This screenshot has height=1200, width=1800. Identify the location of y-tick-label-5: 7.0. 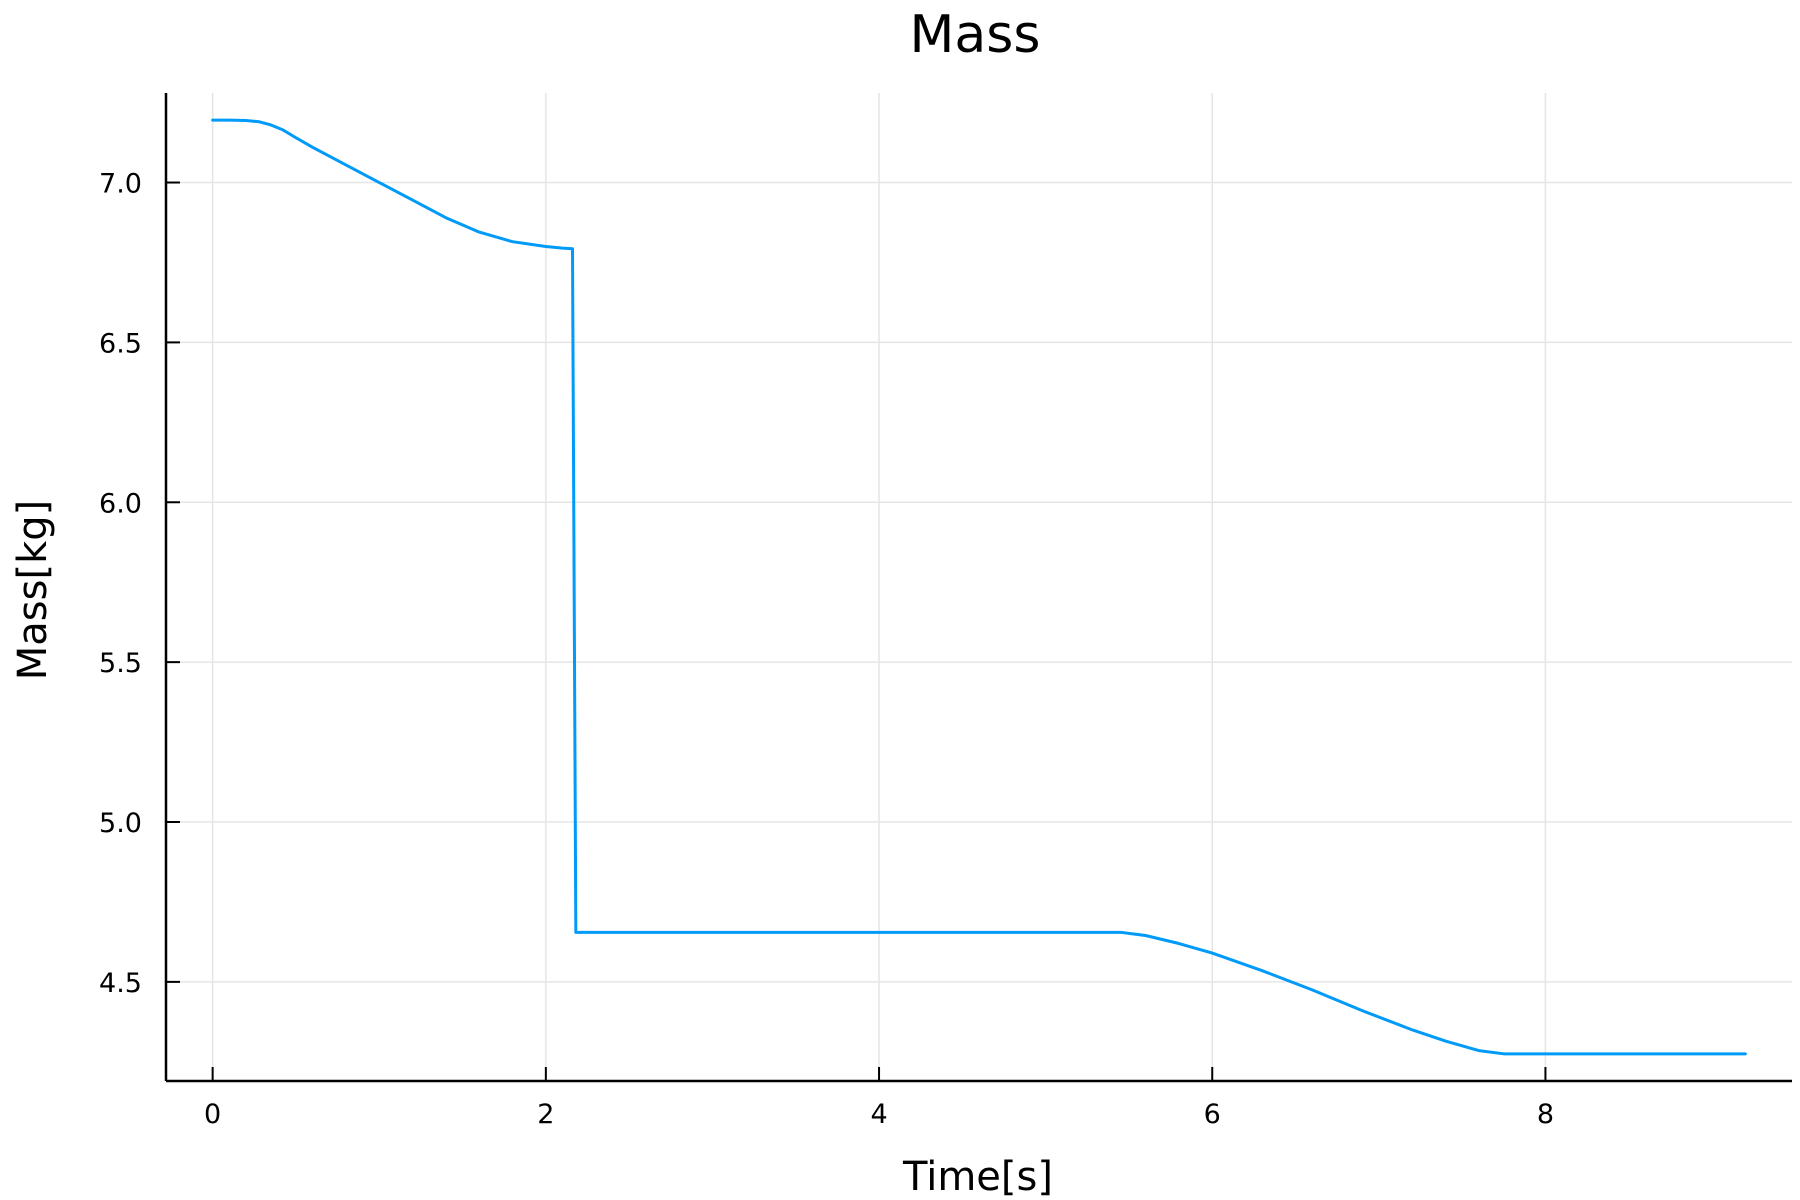
(120, 184).